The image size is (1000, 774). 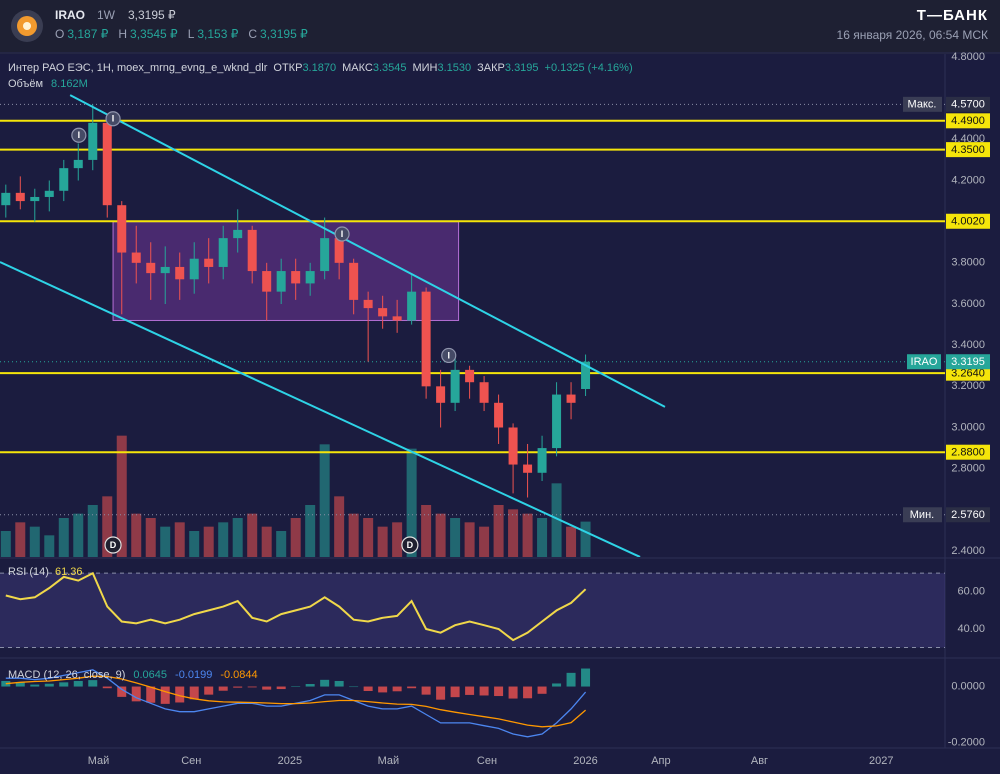 I want to click on x-tick-label: Апр, so click(x=660, y=761).